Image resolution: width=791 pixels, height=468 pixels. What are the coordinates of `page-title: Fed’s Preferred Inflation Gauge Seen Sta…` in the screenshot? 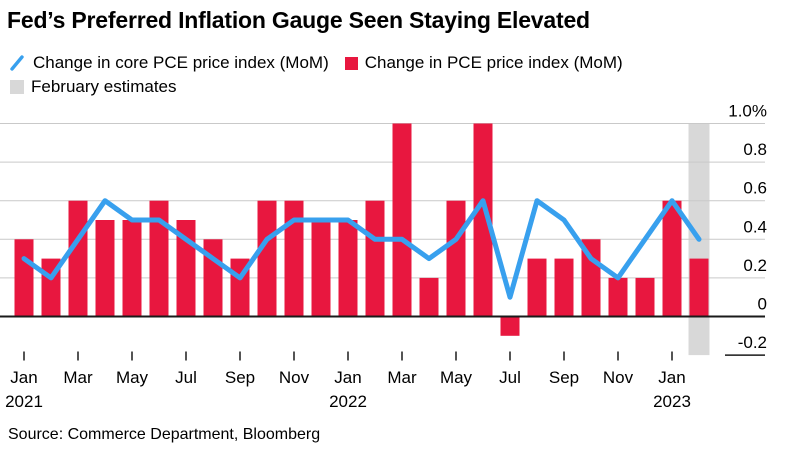 It's located at (298, 20).